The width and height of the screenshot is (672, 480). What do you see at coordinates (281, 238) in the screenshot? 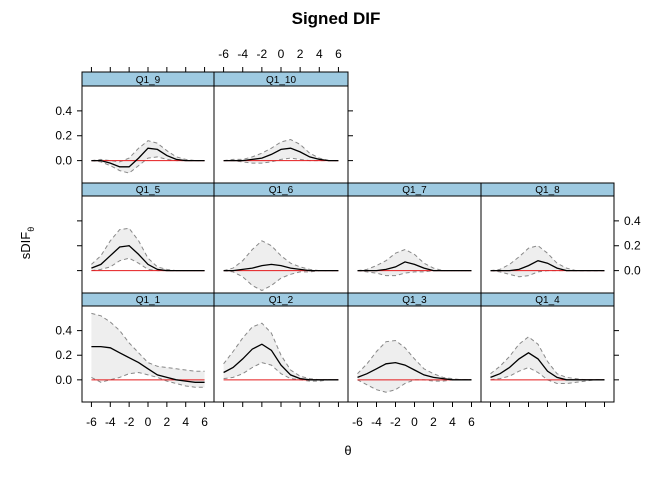
I see `panel-q1-6: Q1_6` at bounding box center [281, 238].